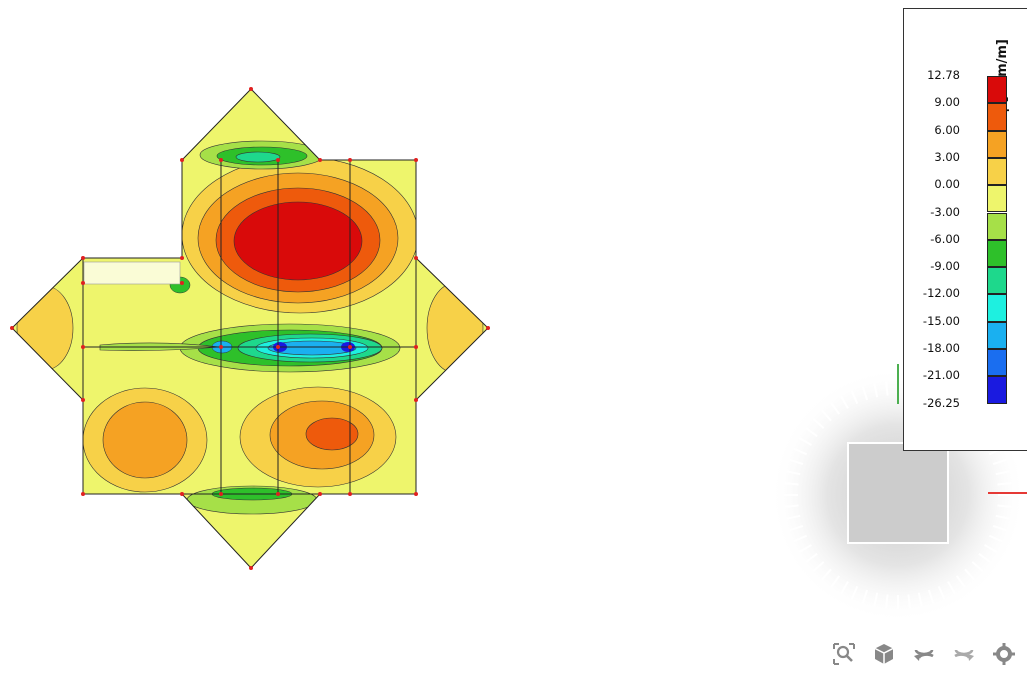 The height and width of the screenshot is (681, 1027). I want to click on zoom-extents-button, so click(844, 654).